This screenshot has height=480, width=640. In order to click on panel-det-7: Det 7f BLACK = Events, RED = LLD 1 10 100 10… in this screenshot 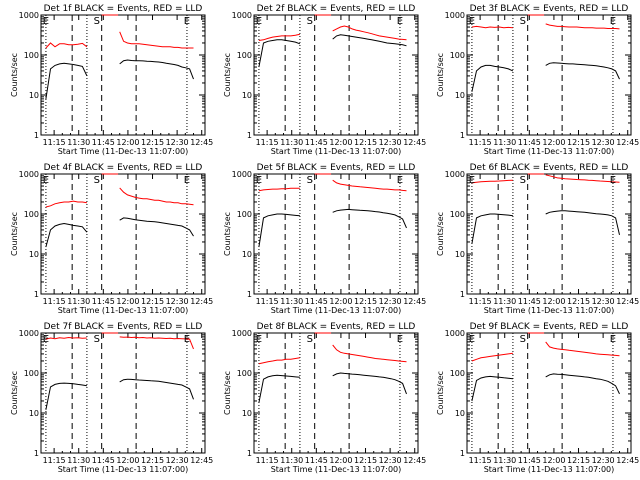, I will do `click(111, 398)`.